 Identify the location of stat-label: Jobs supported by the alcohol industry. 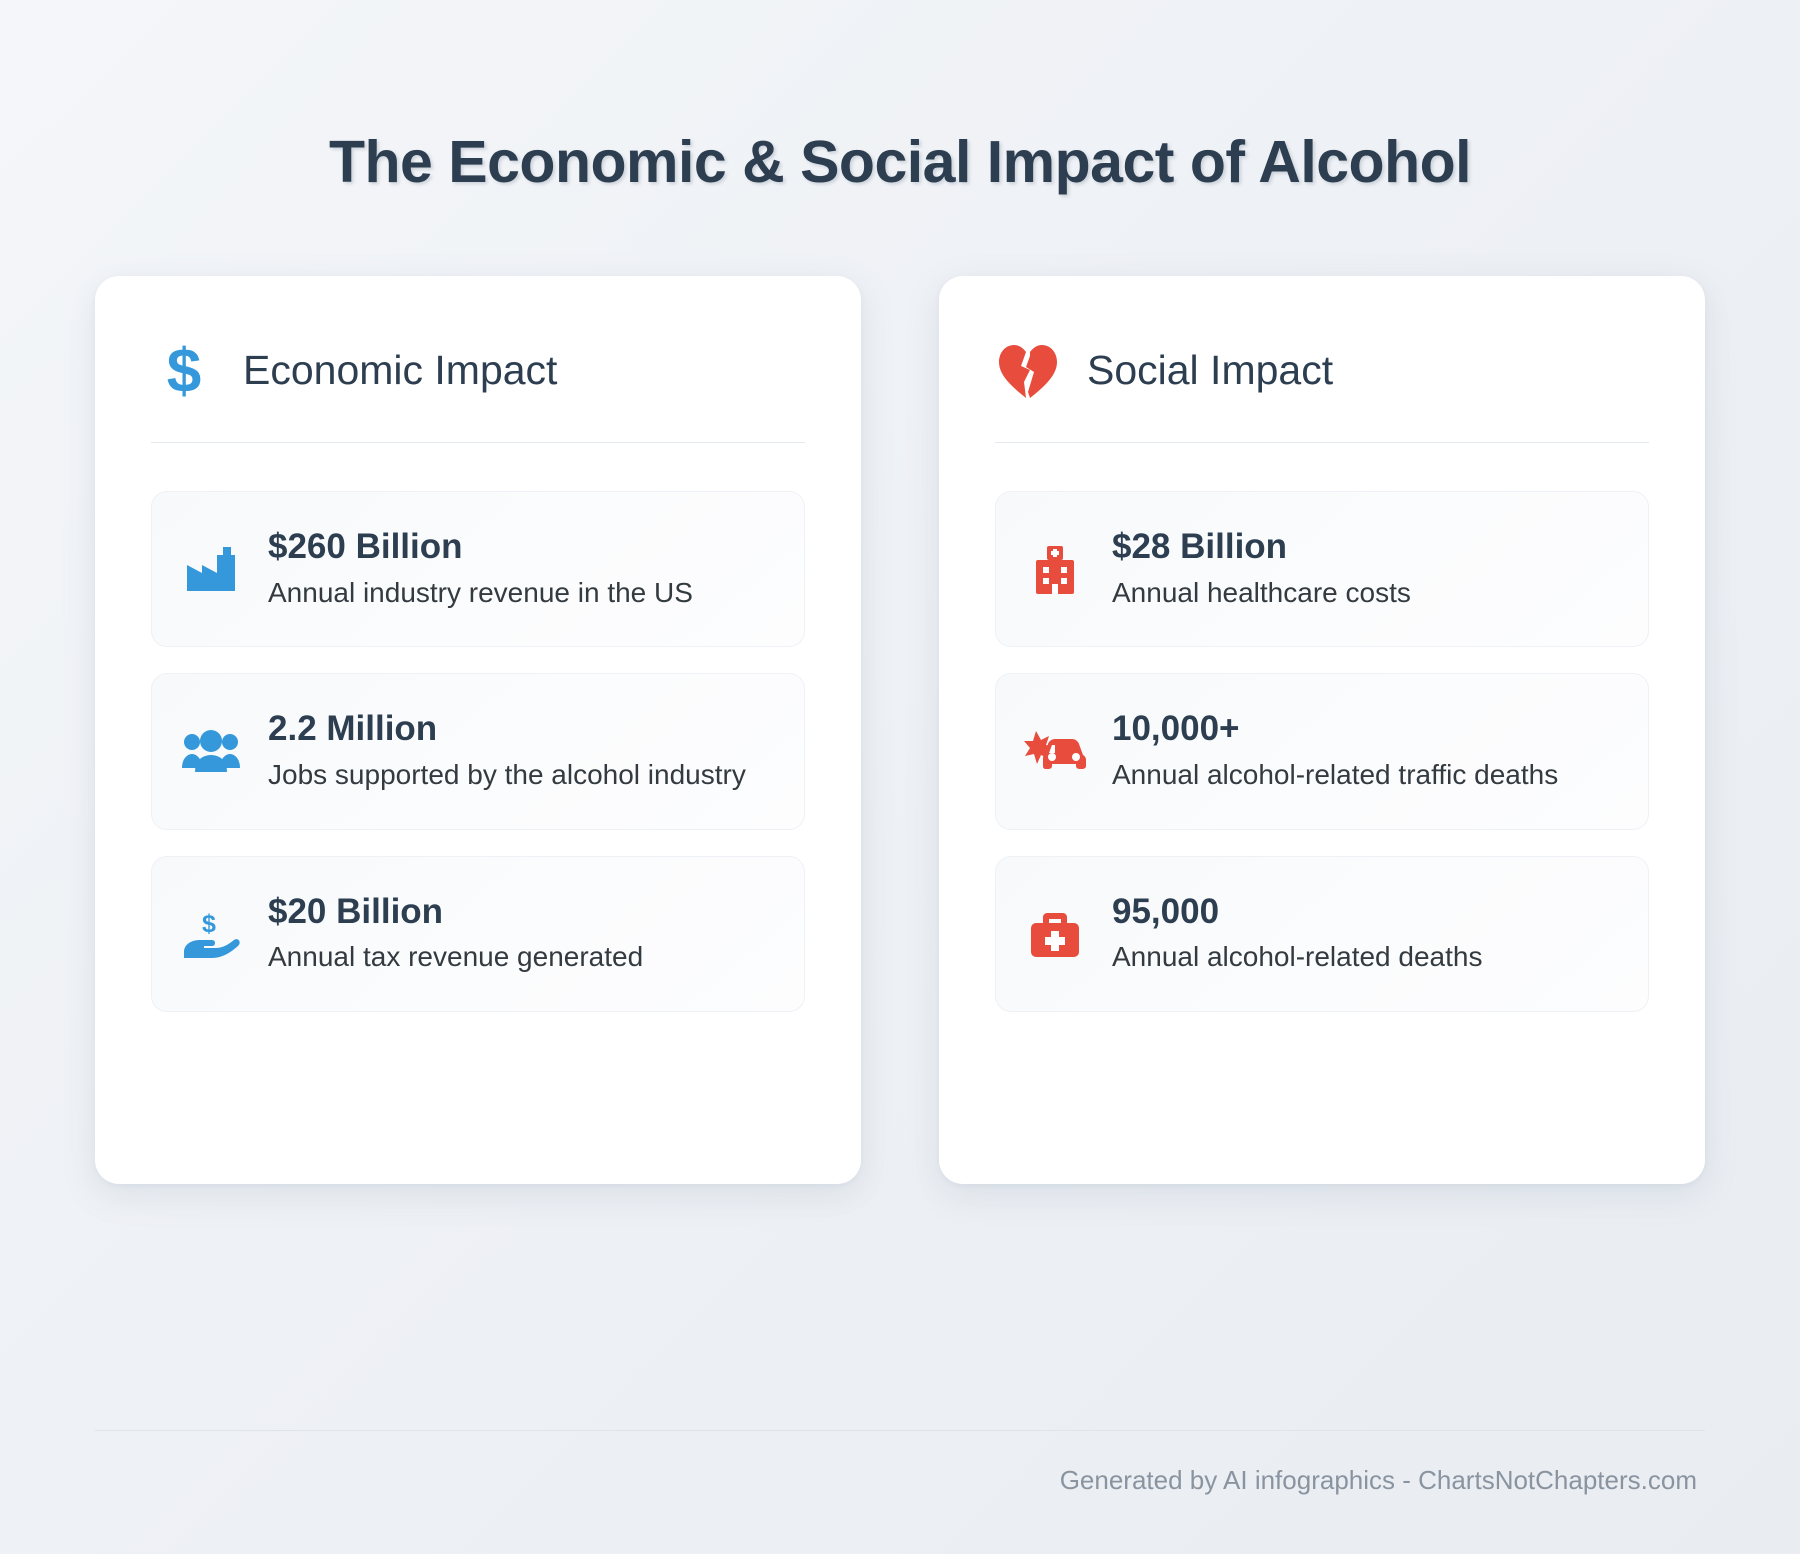
(507, 774).